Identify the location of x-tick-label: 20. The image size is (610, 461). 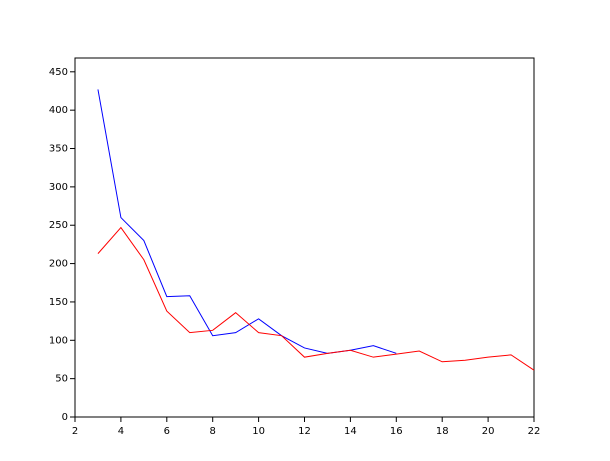
(488, 431).